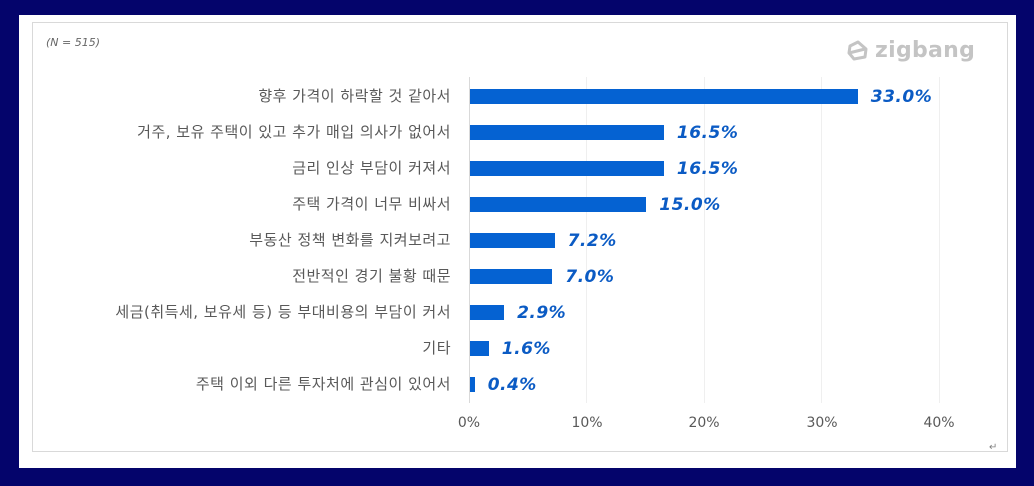 This screenshot has width=1034, height=486. What do you see at coordinates (469, 240) in the screenshot?
I see `y-axis-line` at bounding box center [469, 240].